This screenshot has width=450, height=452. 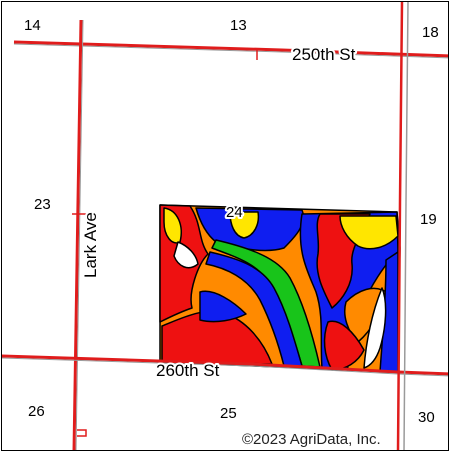 I want to click on road-tick, so click(x=82, y=433).